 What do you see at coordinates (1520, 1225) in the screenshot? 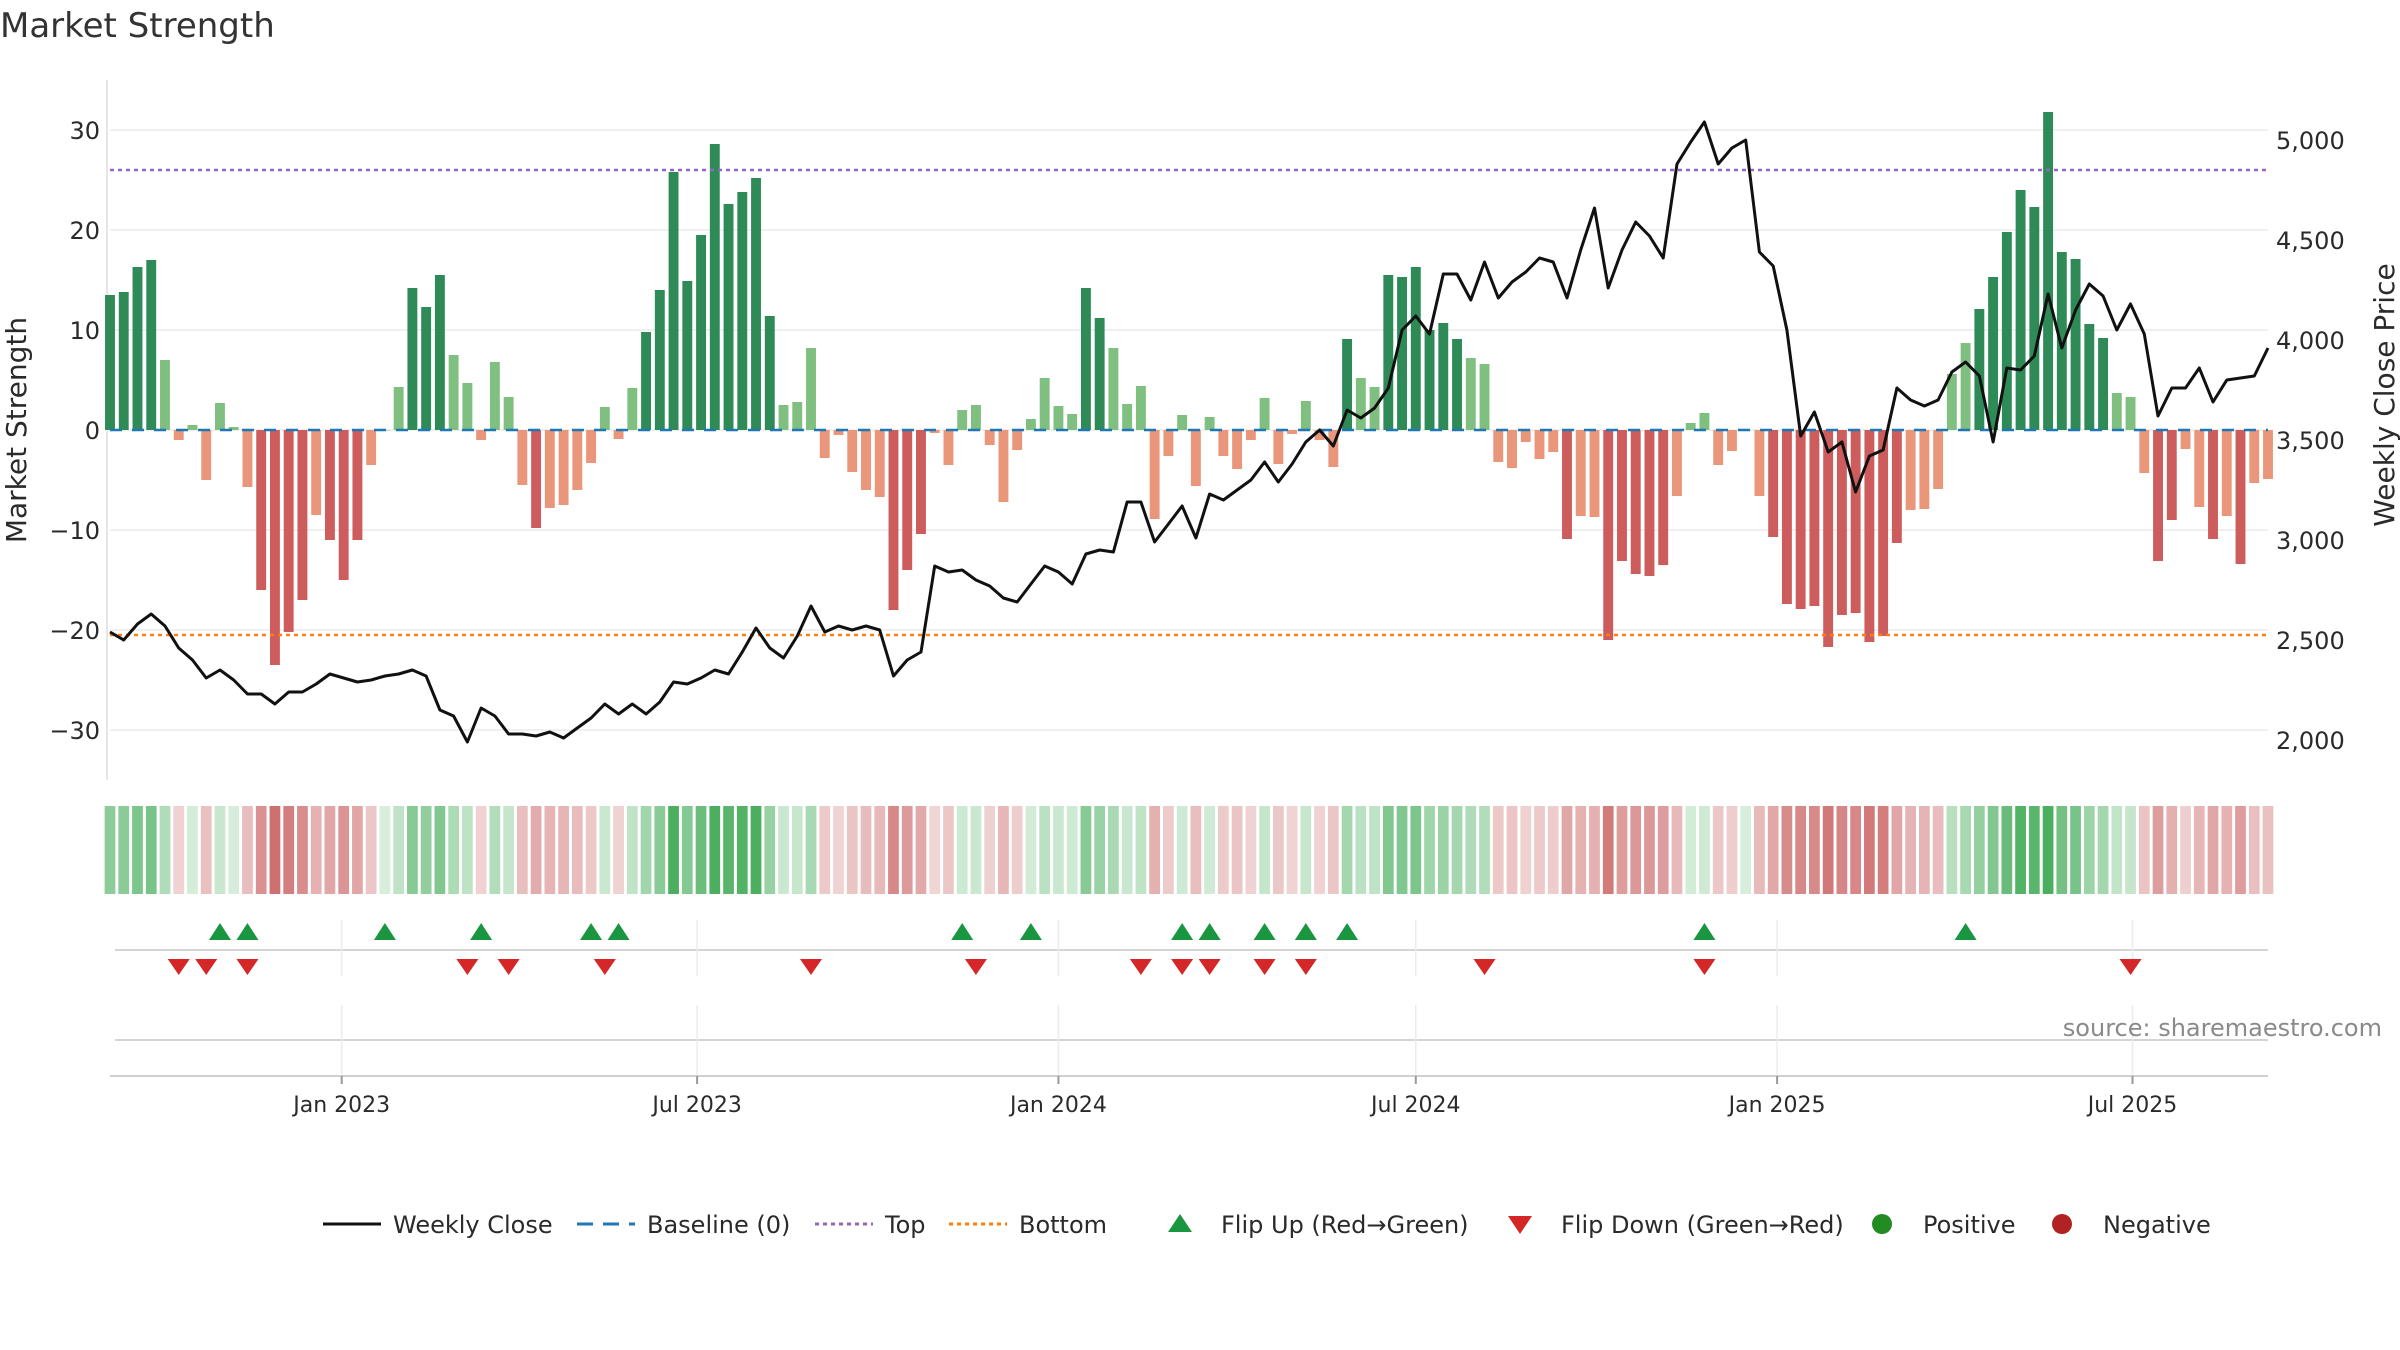
I see `legend-swatch-flip-down` at bounding box center [1520, 1225].